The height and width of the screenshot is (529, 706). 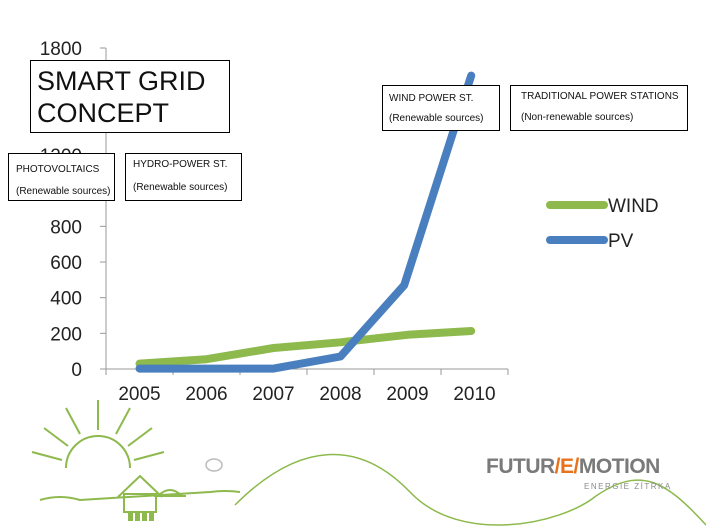 I want to click on house-icon, so click(x=140, y=493).